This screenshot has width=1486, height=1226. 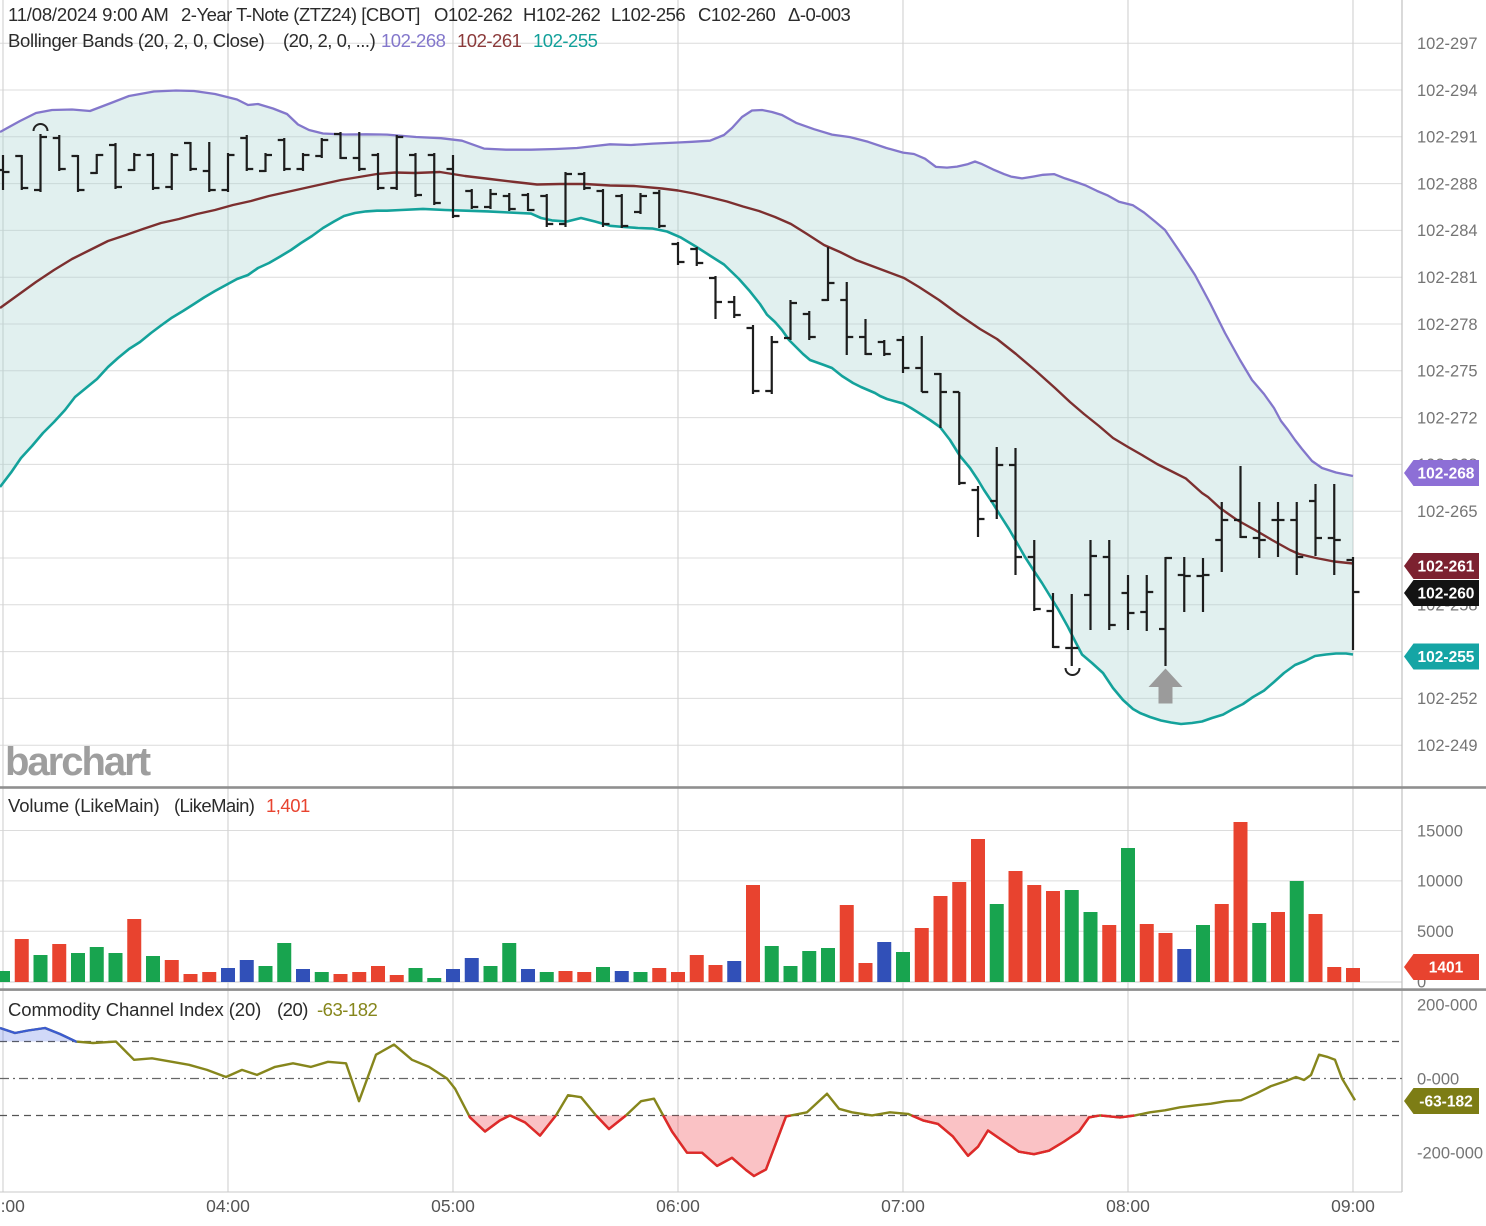 I want to click on svg-text: 09:00, so click(x=1353, y=1206).